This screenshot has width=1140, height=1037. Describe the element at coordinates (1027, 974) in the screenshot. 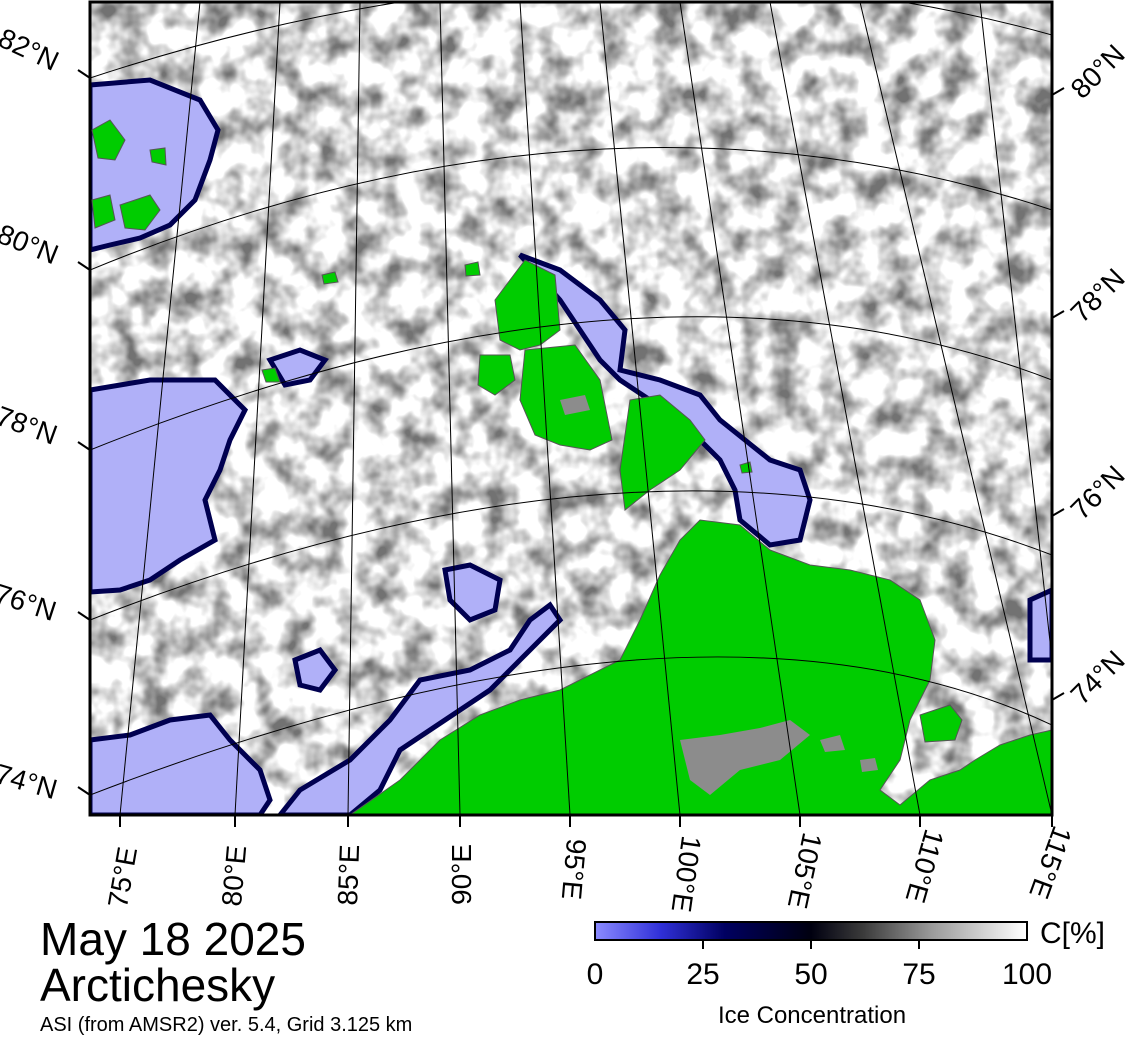

I see `colorbar-tick-100: 100` at that location.